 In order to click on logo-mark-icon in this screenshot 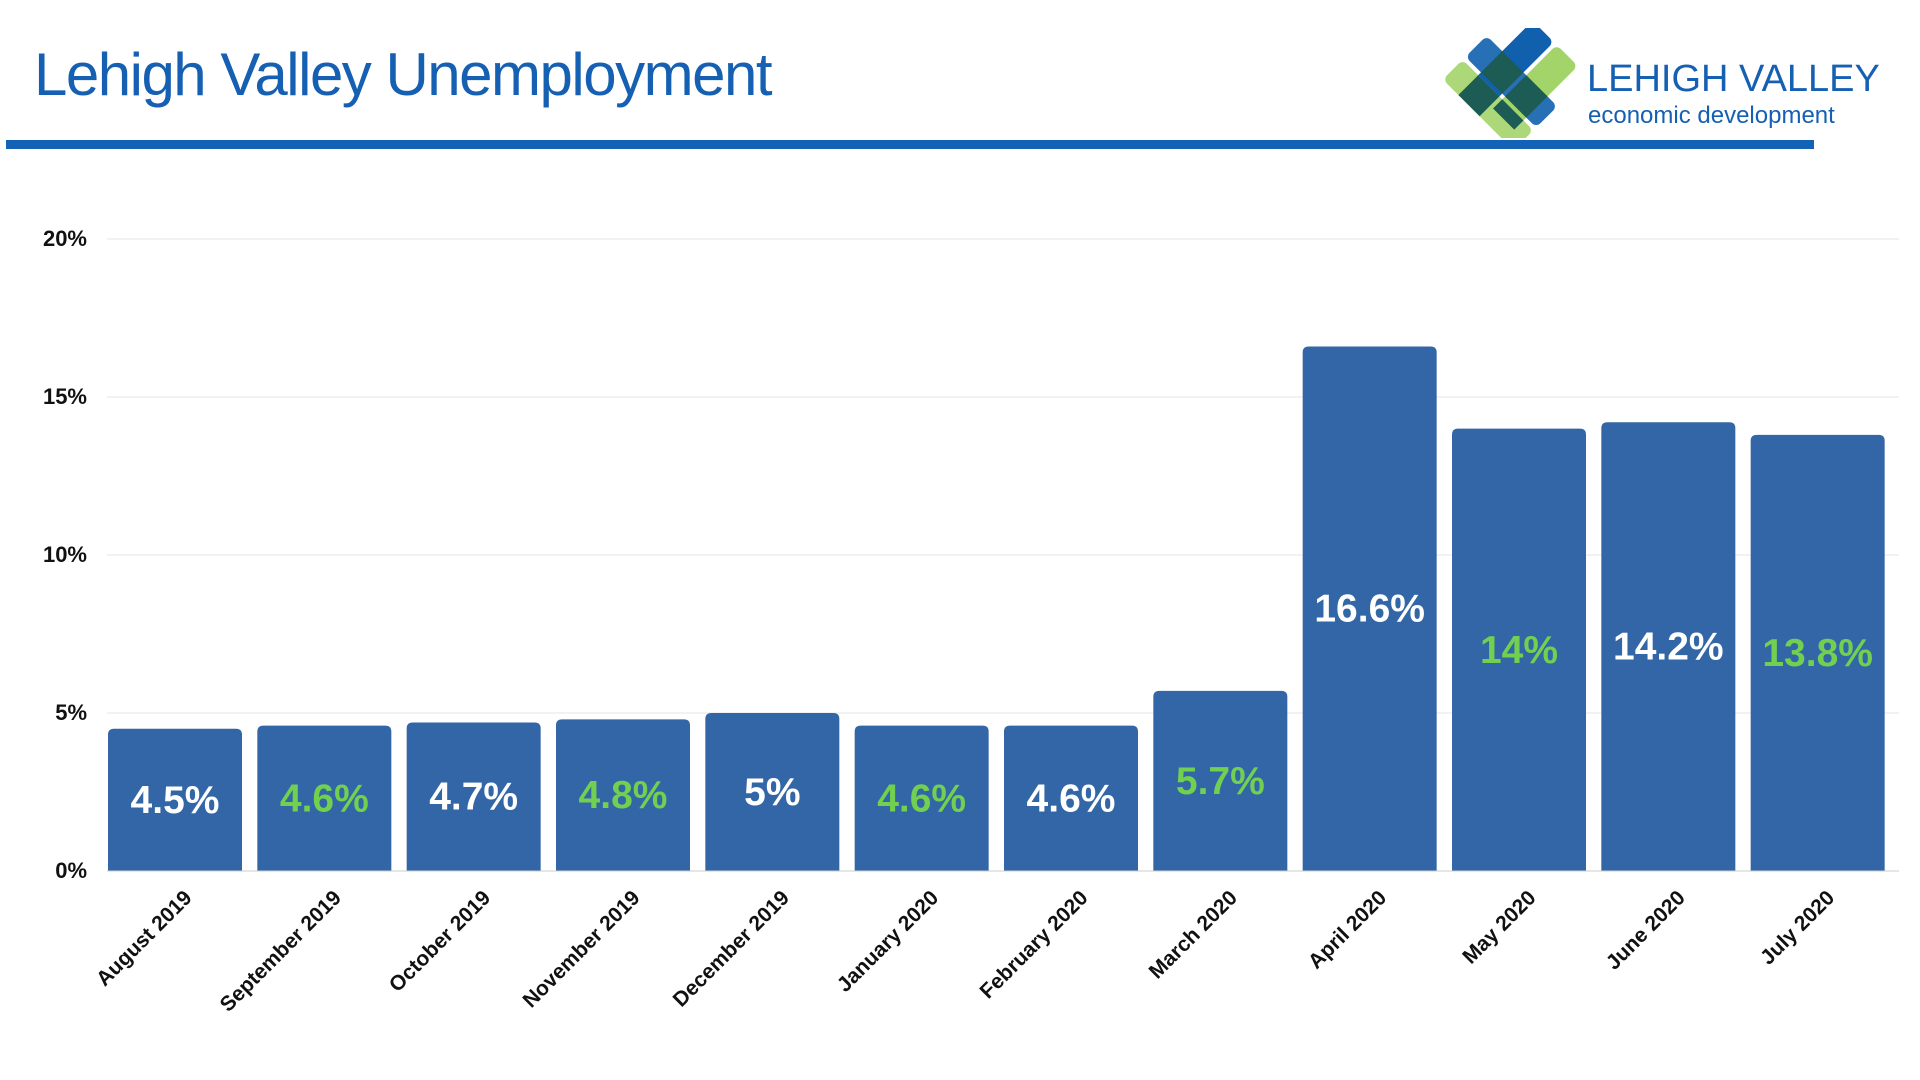, I will do `click(1510, 85)`.